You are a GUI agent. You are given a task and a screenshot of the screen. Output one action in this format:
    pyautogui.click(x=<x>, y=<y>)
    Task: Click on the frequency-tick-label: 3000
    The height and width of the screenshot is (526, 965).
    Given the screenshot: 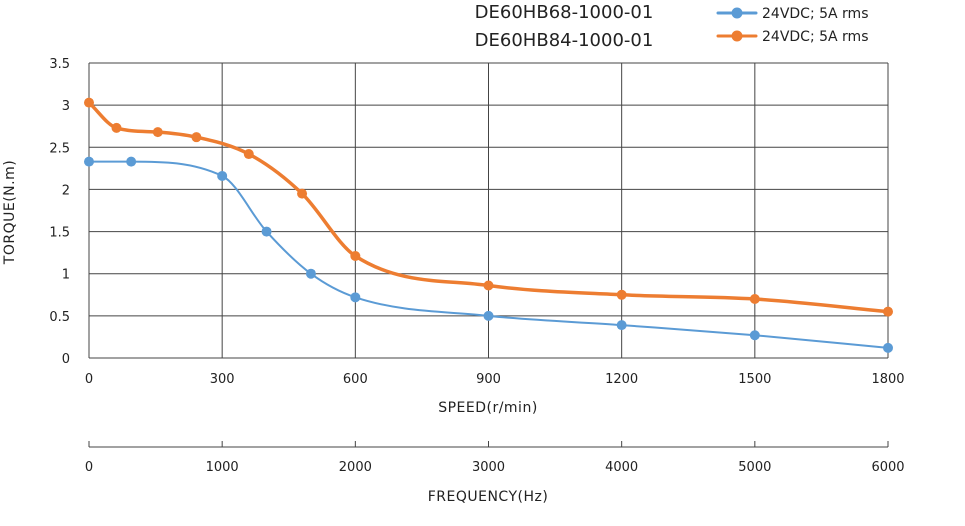 What is the action you would take?
    pyautogui.click(x=488, y=467)
    